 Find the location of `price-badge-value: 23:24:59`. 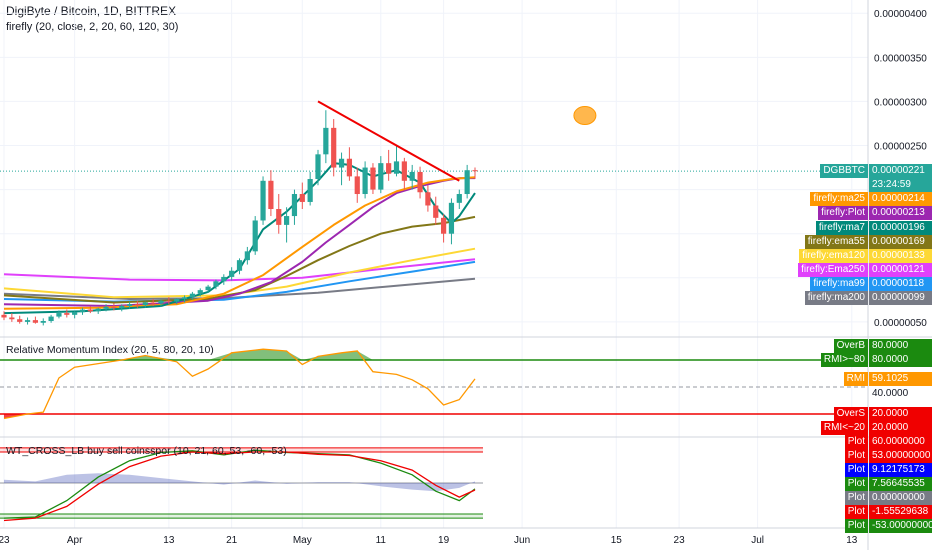

price-badge-value: 23:24:59 is located at coordinates (900, 185).